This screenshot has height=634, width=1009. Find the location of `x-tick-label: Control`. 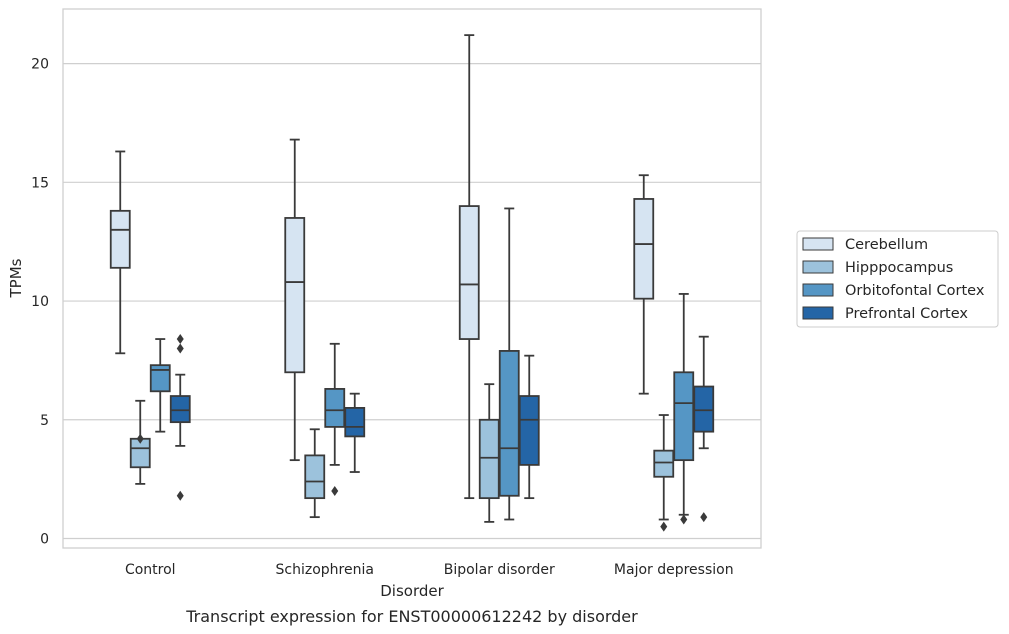

x-tick-label: Control is located at coordinates (150, 570).